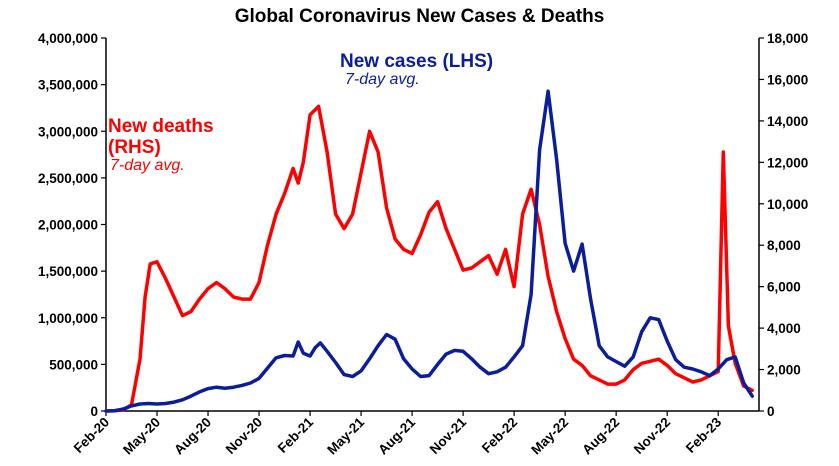 This screenshot has height=466, width=839. What do you see at coordinates (161, 126) in the screenshot?
I see `deaths-label-line1: New deaths` at bounding box center [161, 126].